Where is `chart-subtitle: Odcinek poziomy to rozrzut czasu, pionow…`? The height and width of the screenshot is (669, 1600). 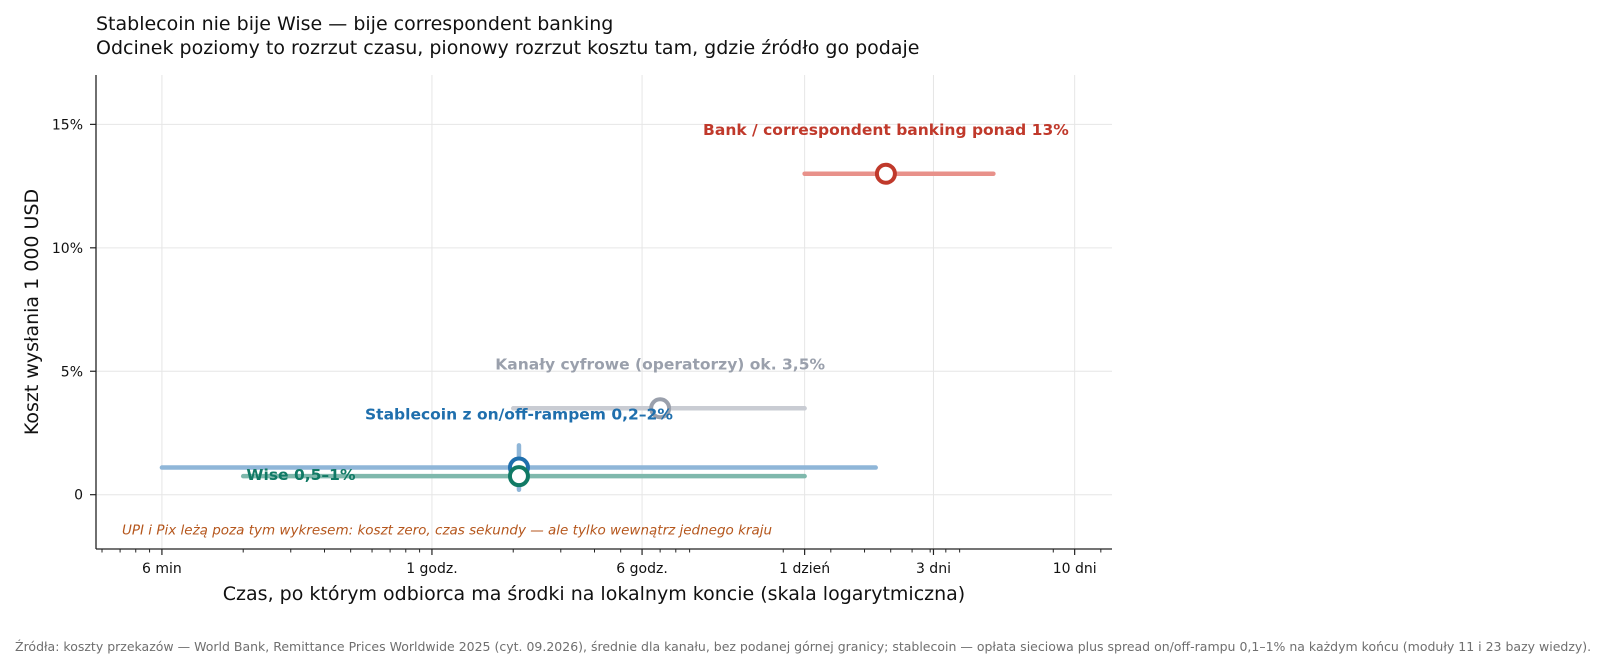 chart-subtitle: Odcinek poziomy to rozrzut czasu, pionow… is located at coordinates (508, 48).